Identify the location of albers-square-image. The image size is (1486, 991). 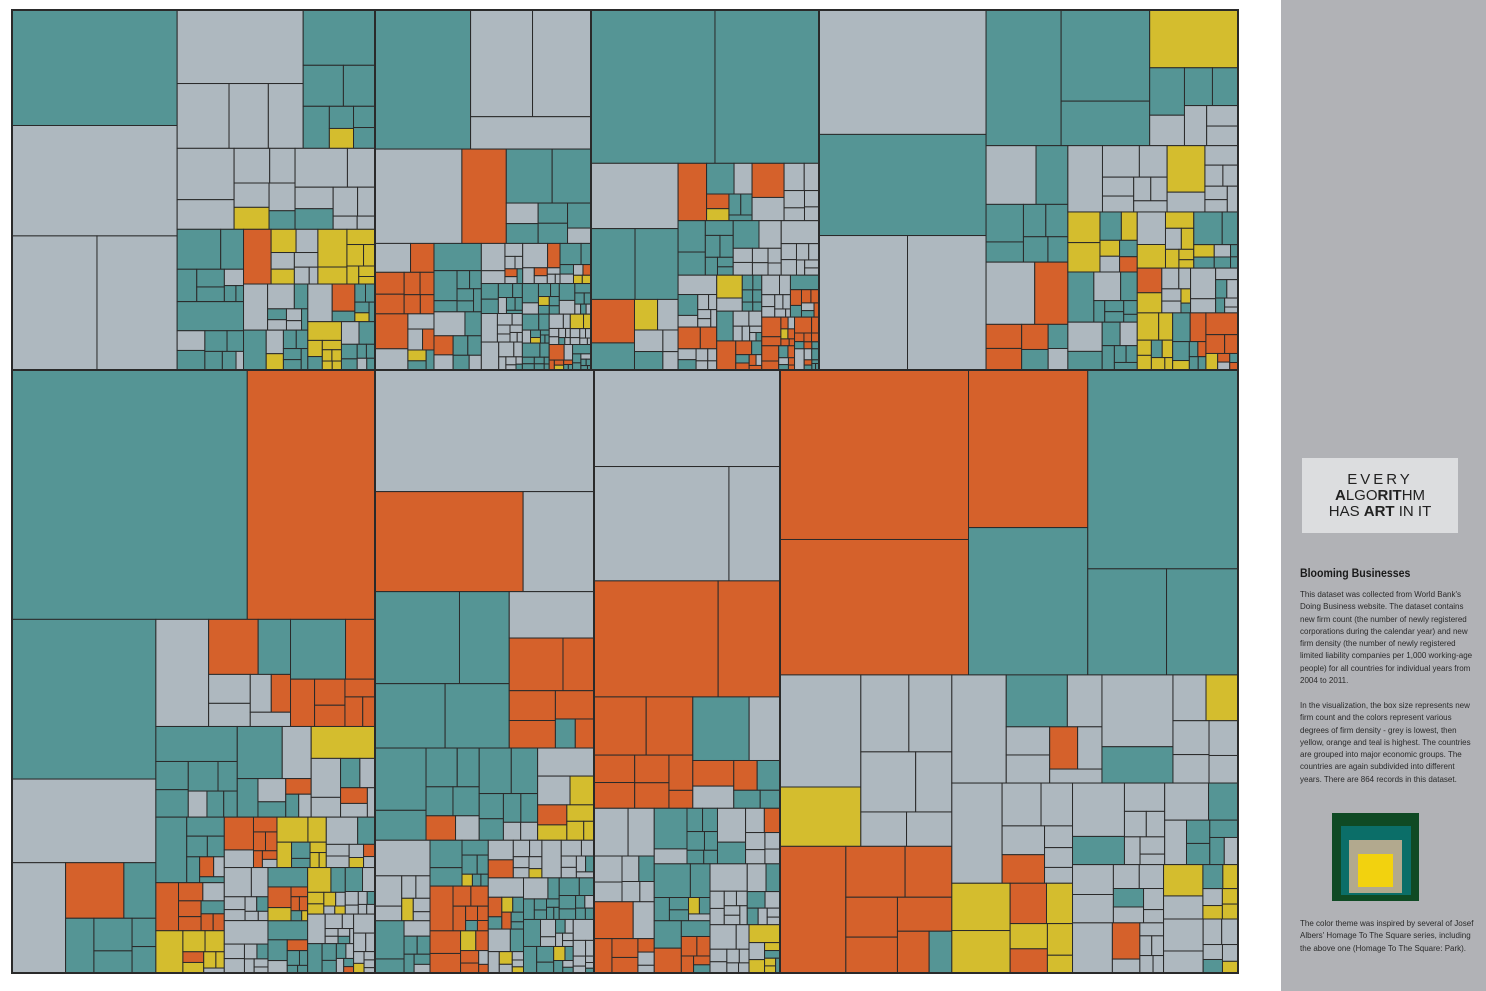
(1375, 857).